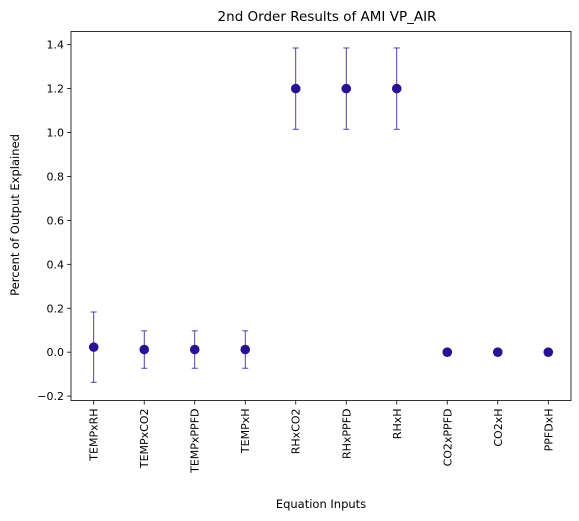  What do you see at coordinates (397, 424) in the screenshot?
I see `x-tick-label: RHxH` at bounding box center [397, 424].